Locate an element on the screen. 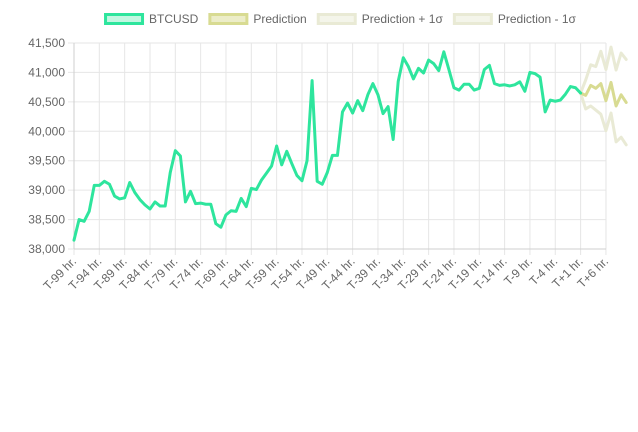 The width and height of the screenshot is (638, 432). legend-label: Prediction is located at coordinates (279, 19).